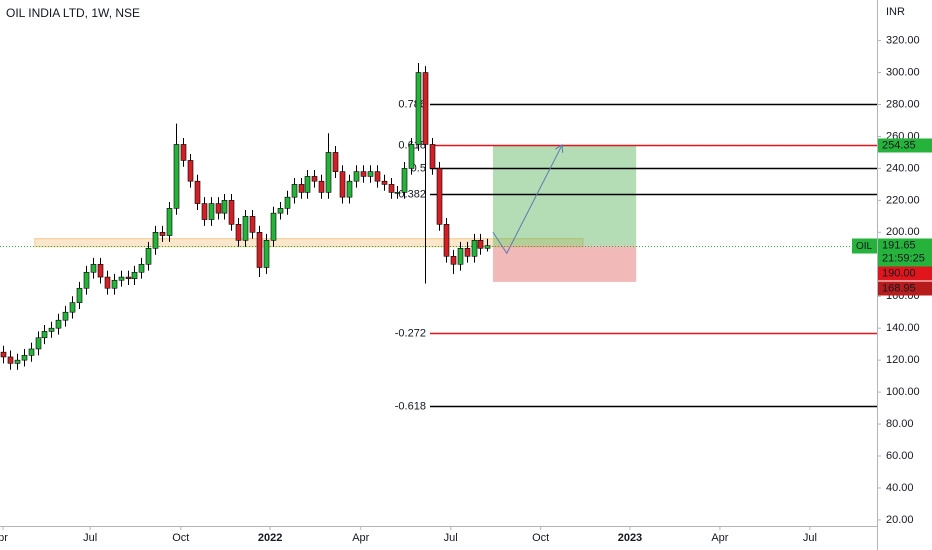  I want to click on y-tick-label: 280.00, so click(903, 104).